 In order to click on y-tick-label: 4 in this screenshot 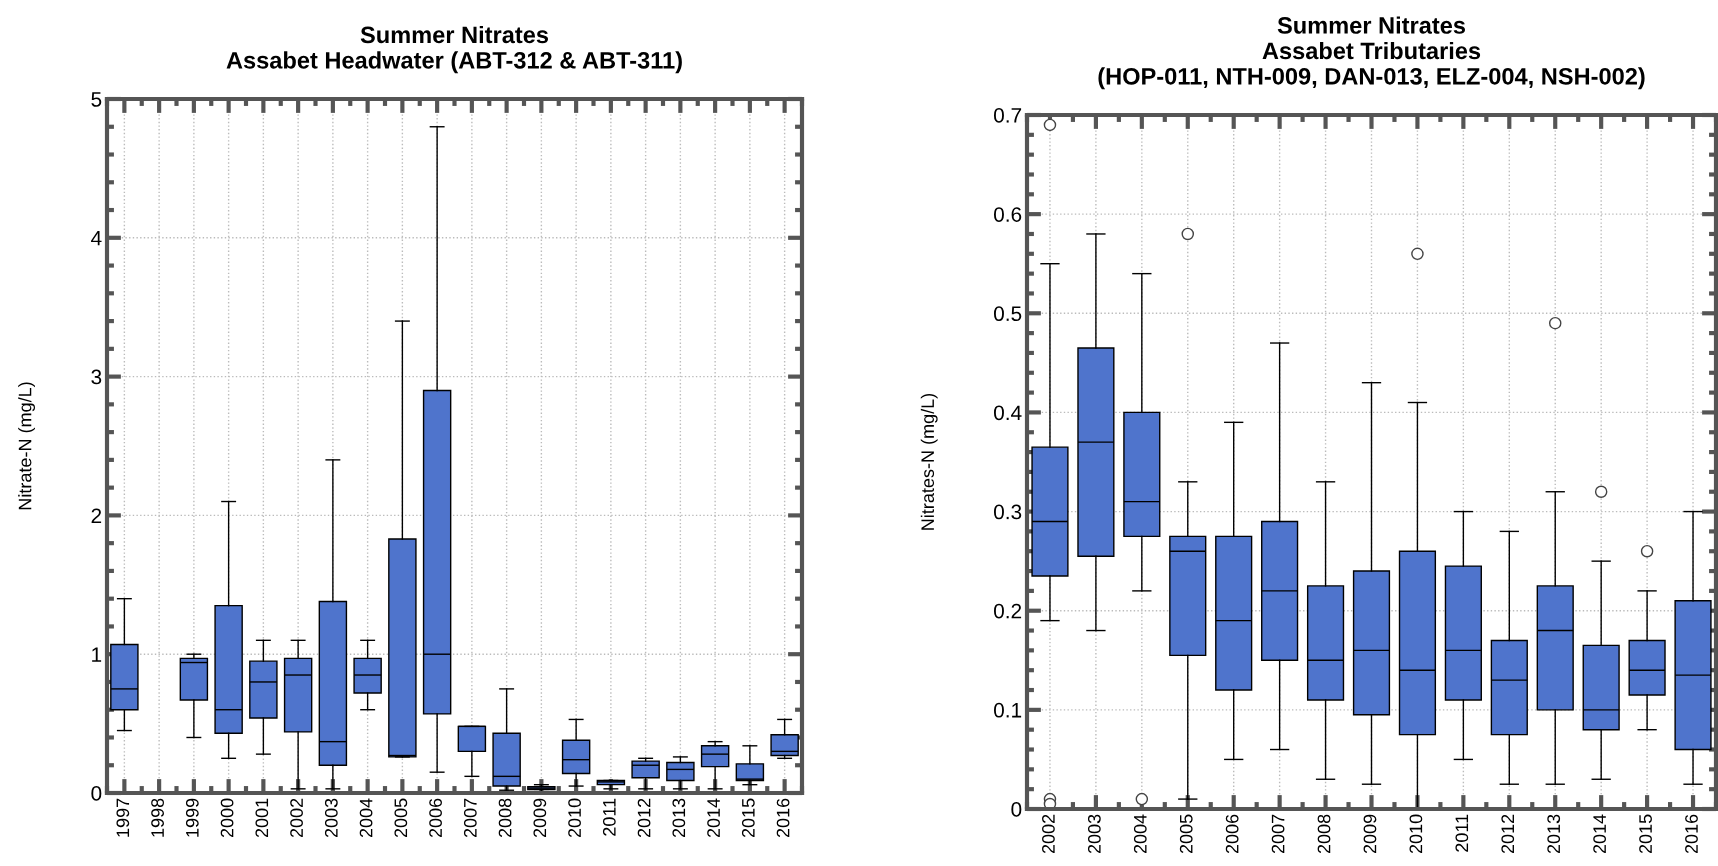, I will do `click(96, 238)`.